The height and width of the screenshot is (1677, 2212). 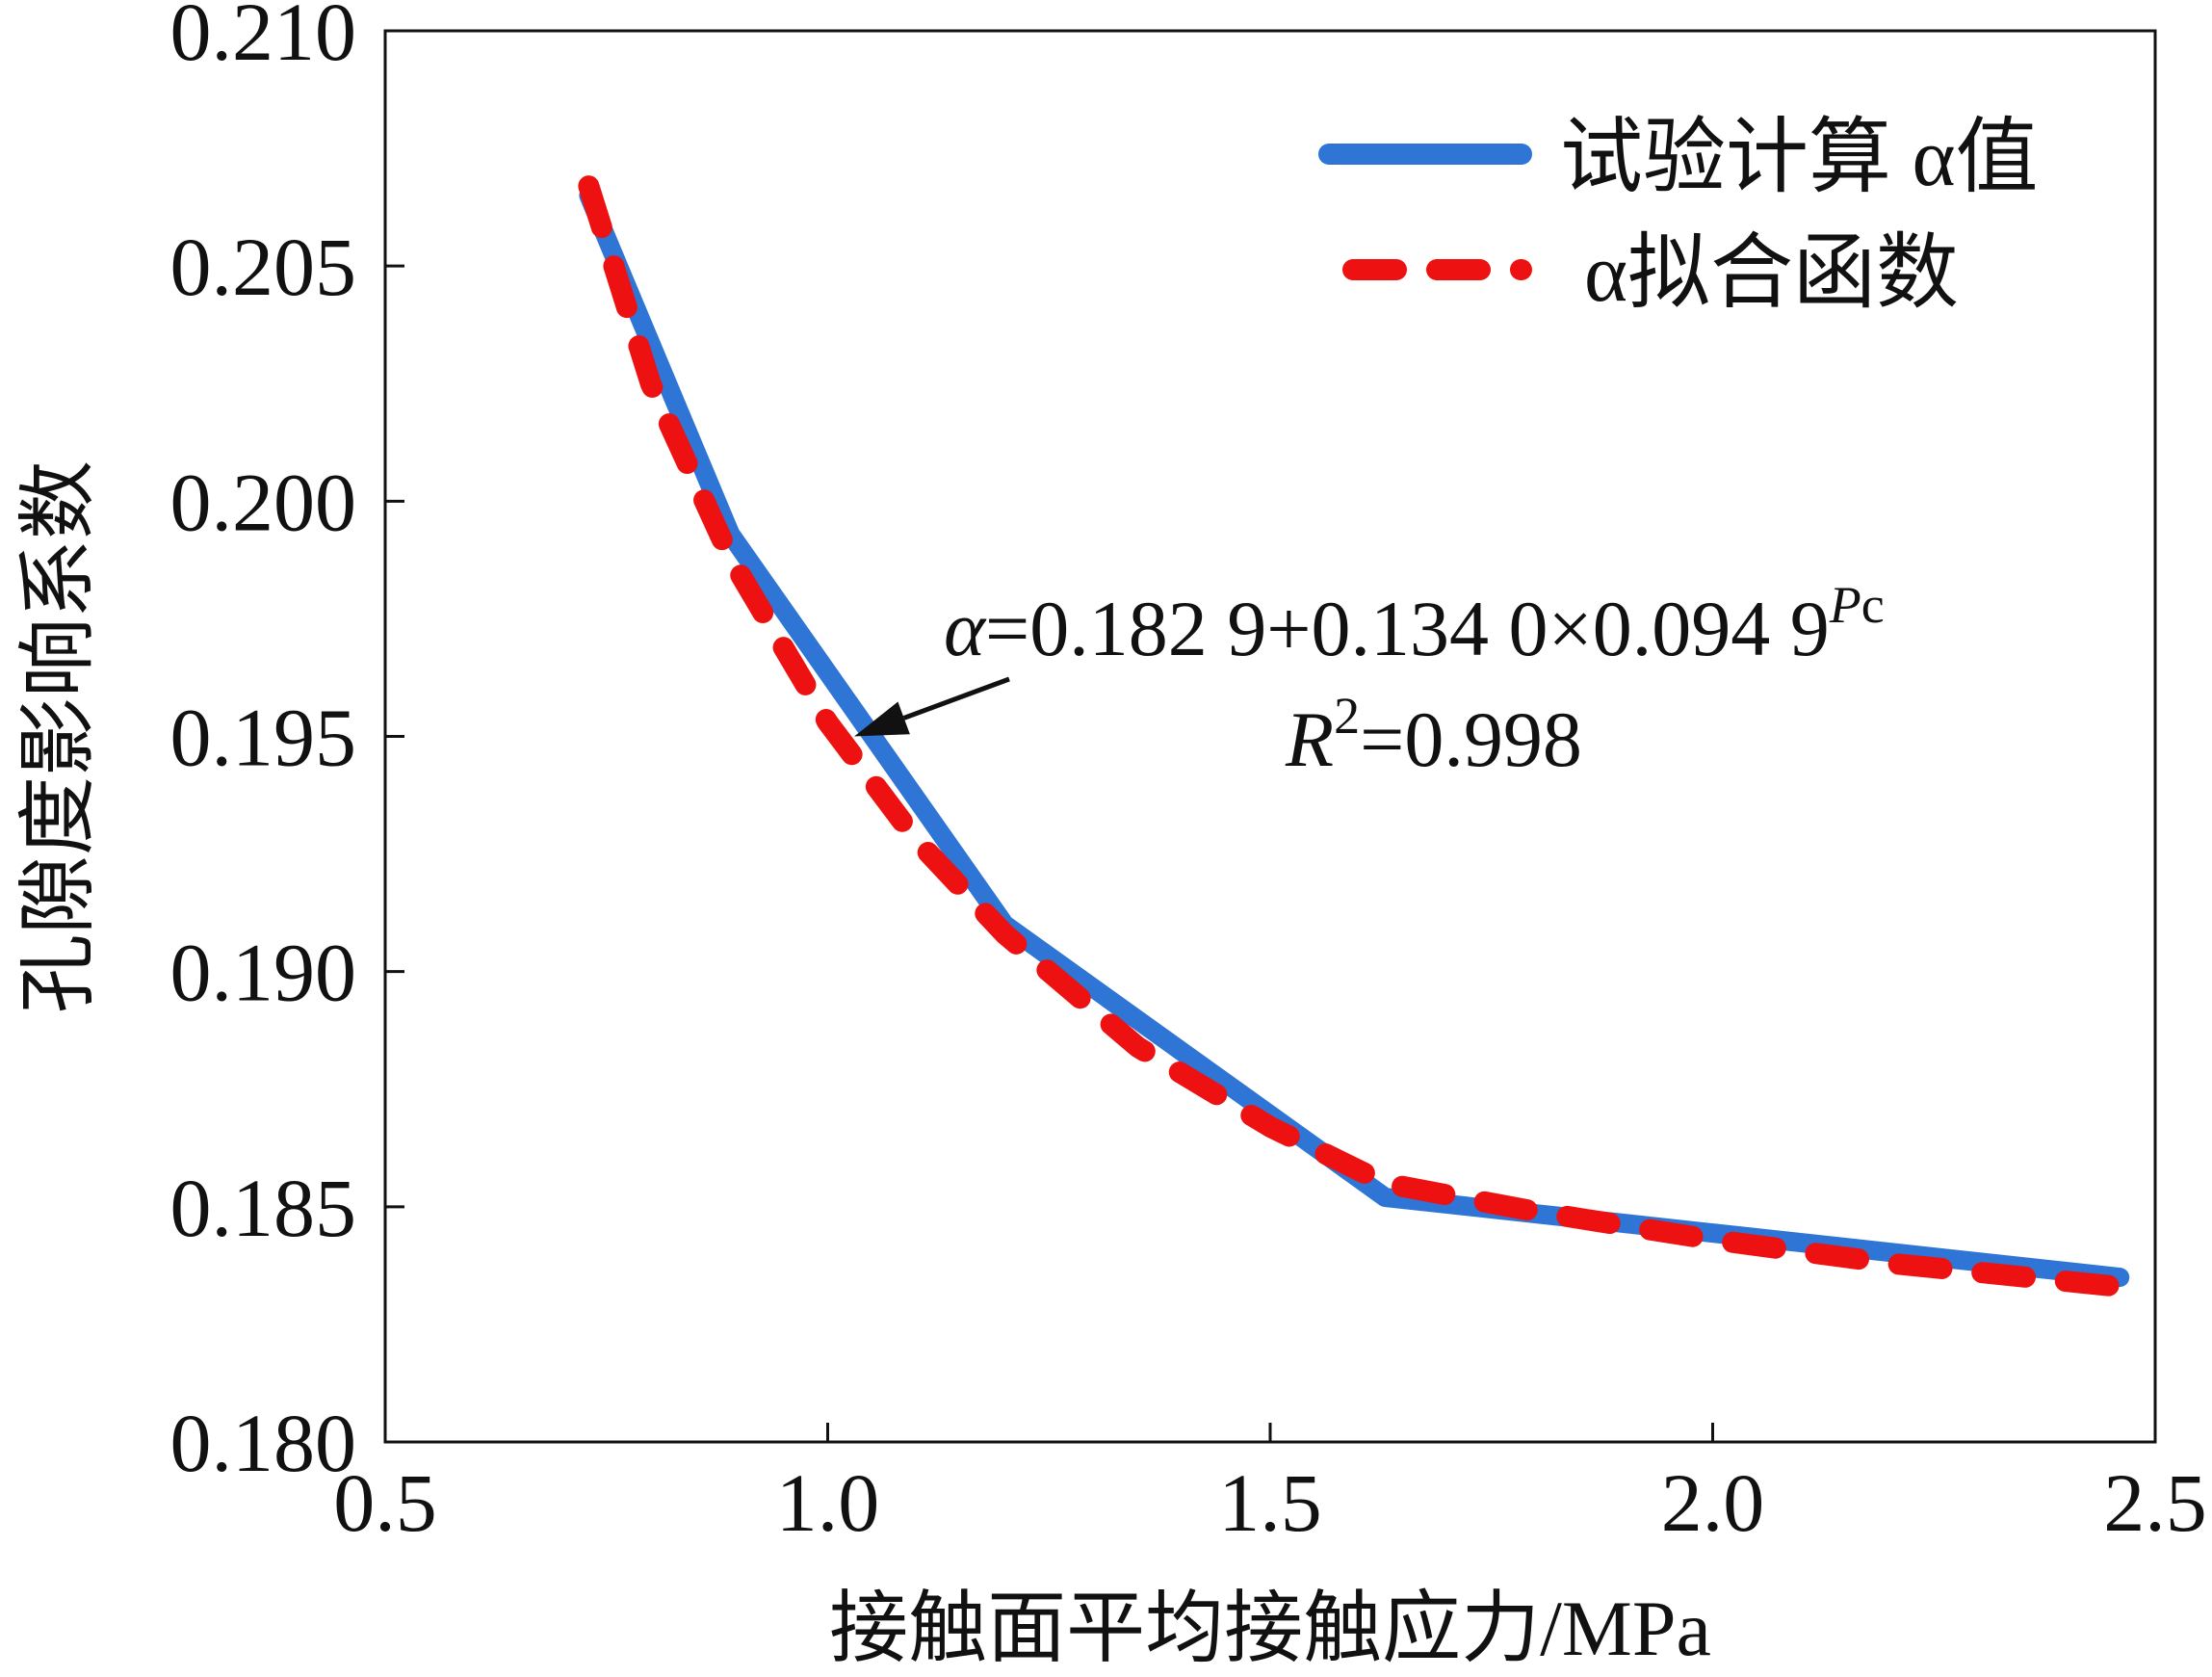 What do you see at coordinates (385, 1503) in the screenshot?
I see `x-tick-label: 0.5` at bounding box center [385, 1503].